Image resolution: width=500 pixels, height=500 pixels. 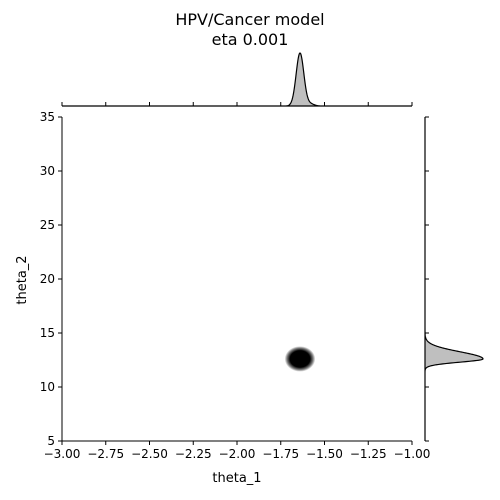 What do you see at coordinates (47, 333) in the screenshot?
I see `y-tick-label: 15` at bounding box center [47, 333].